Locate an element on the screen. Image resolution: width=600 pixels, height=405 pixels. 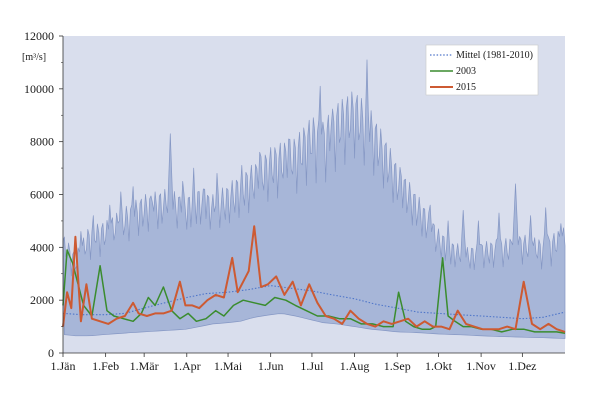
x-tick-label: 1.Dez is located at coordinates (522, 366).